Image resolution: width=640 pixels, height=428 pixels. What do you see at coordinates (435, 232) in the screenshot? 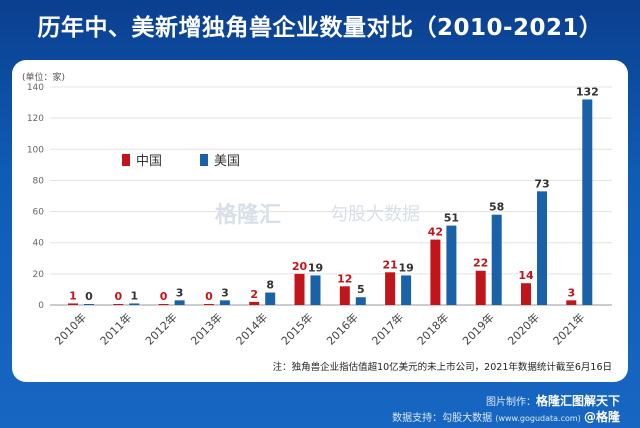
I see `data-label: 42` at bounding box center [435, 232].